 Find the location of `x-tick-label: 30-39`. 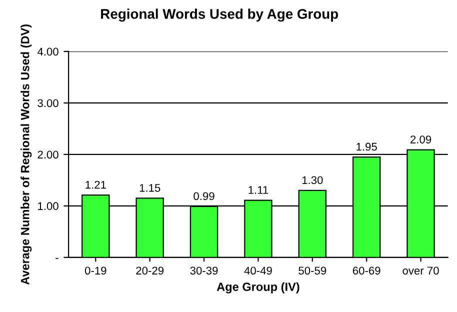

x-tick-label: 30-39 is located at coordinates (204, 270).